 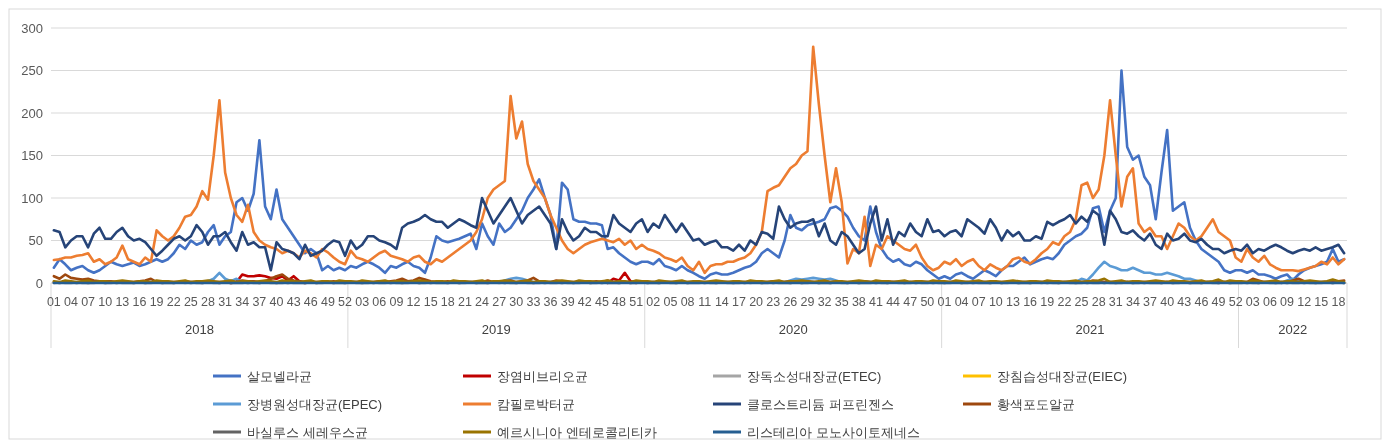 I want to click on legend-label: 황색포도알균, so click(x=1036, y=404).